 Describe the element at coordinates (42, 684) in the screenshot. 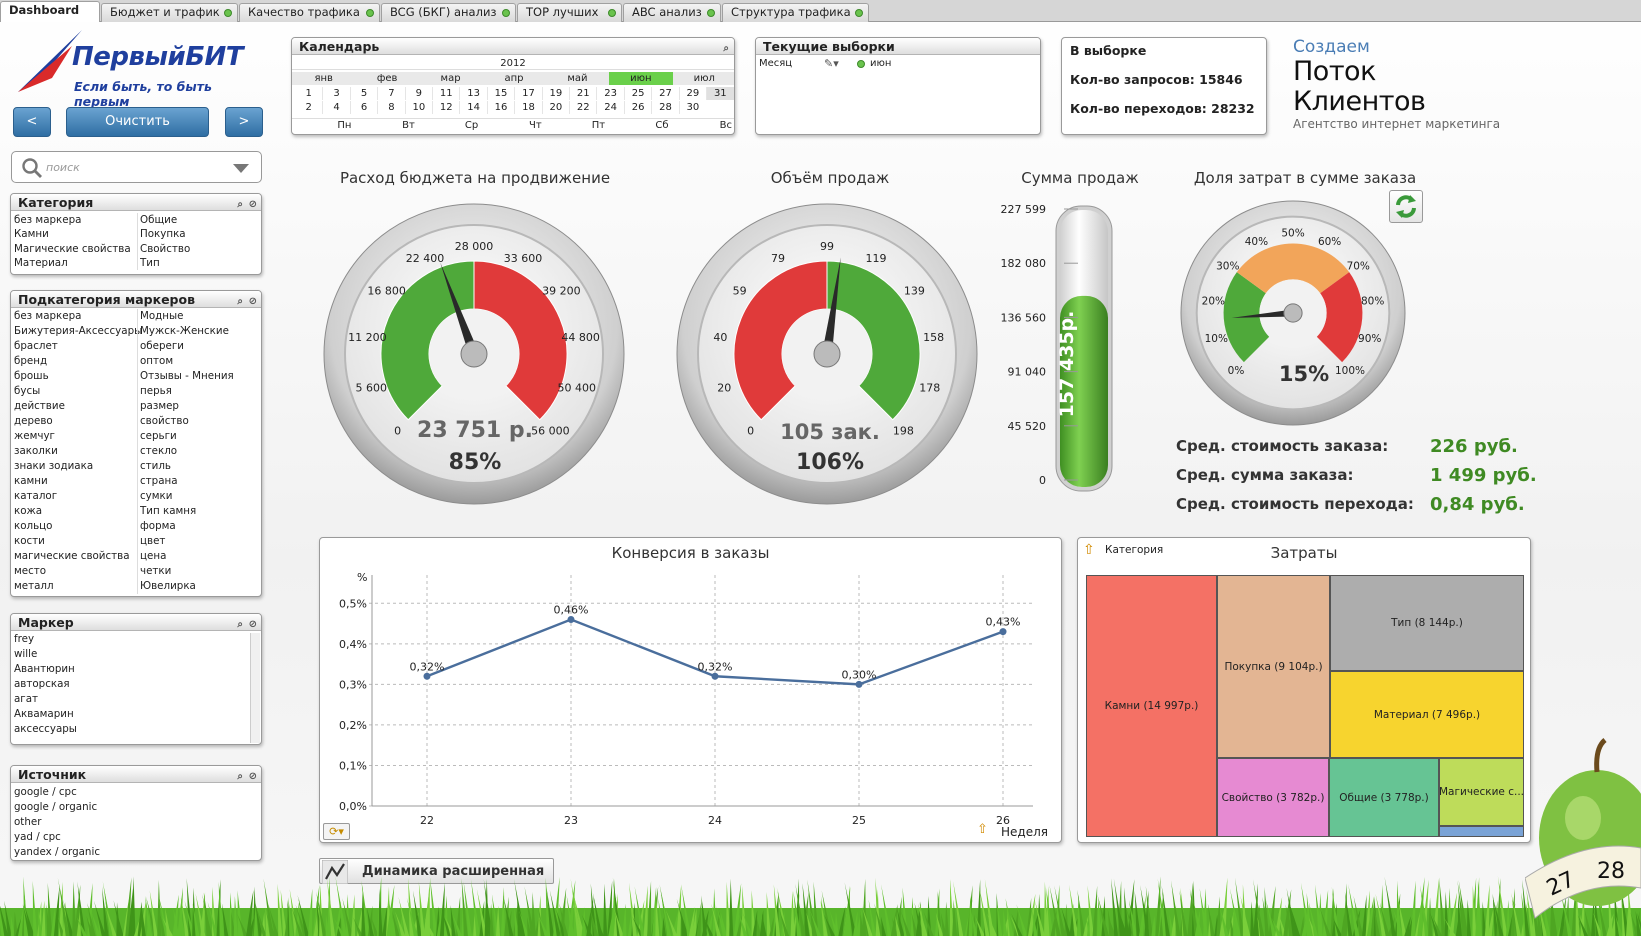

I see `list-item: авторская` at that location.